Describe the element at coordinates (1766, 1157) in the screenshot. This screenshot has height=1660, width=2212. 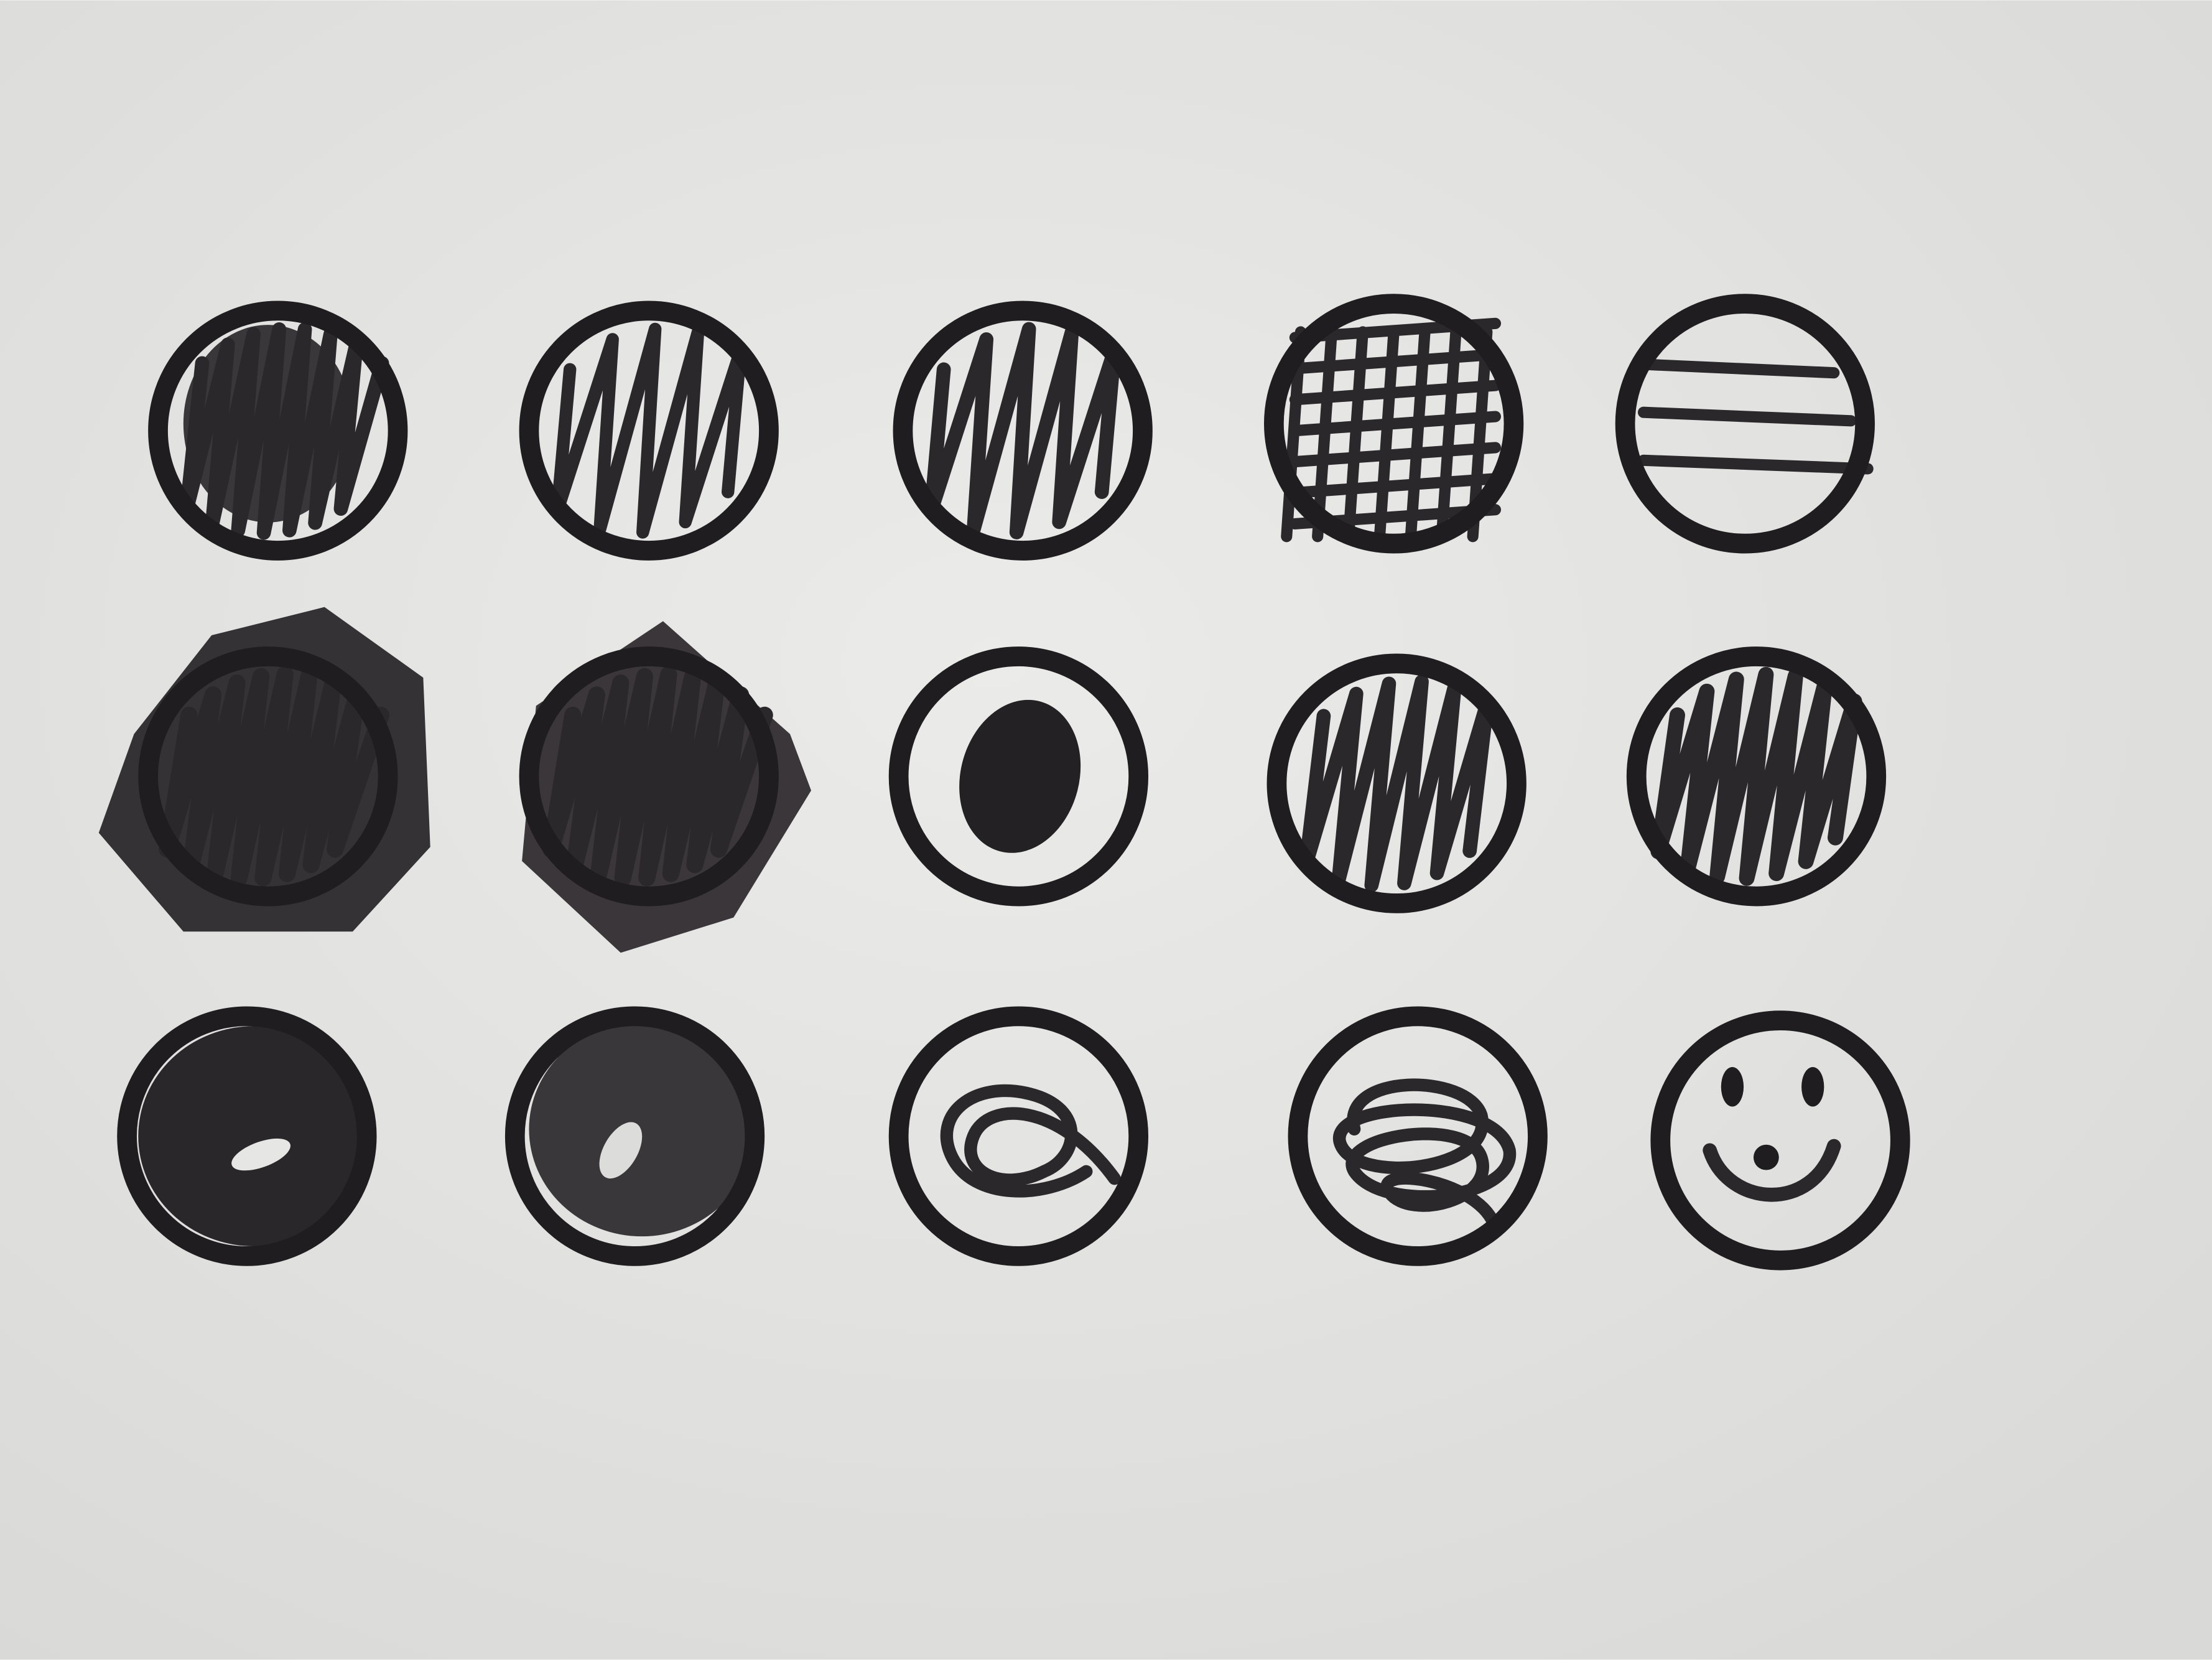
I see `nose` at that location.